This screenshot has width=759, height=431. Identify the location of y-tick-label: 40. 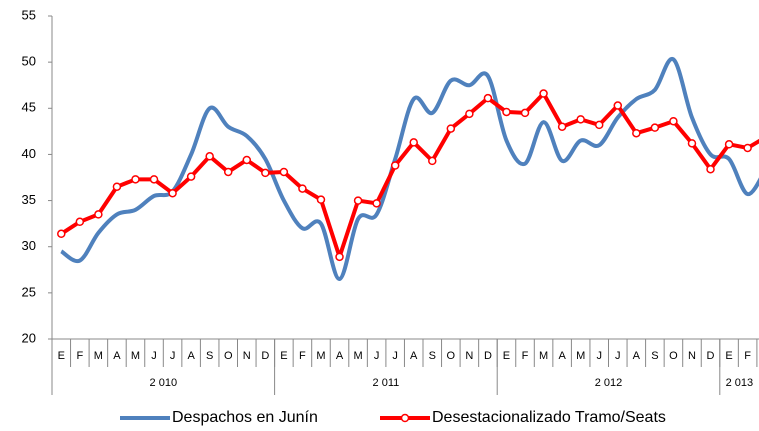
(29, 153).